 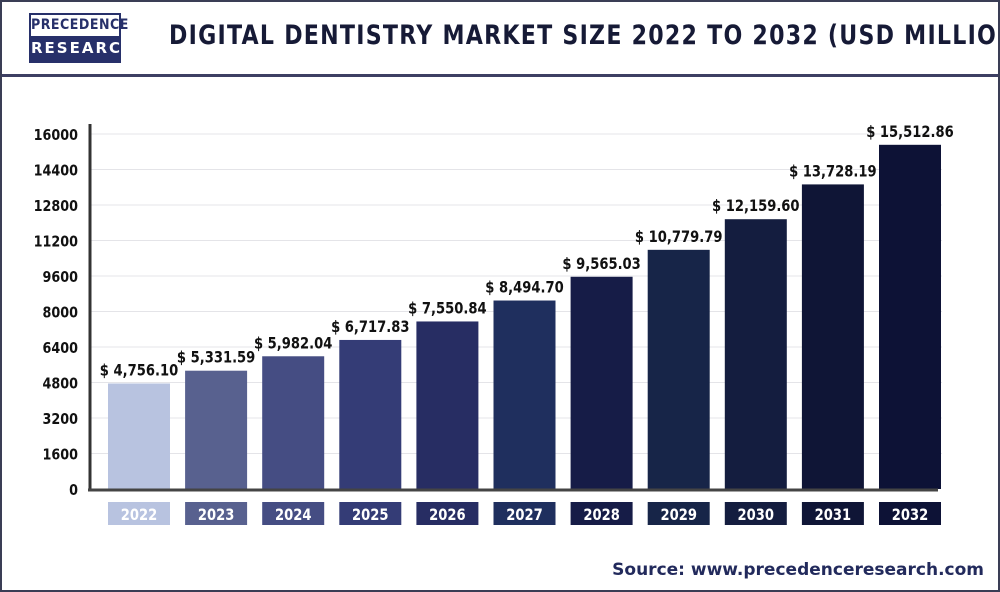 I want to click on bar-2023, so click(x=216, y=429).